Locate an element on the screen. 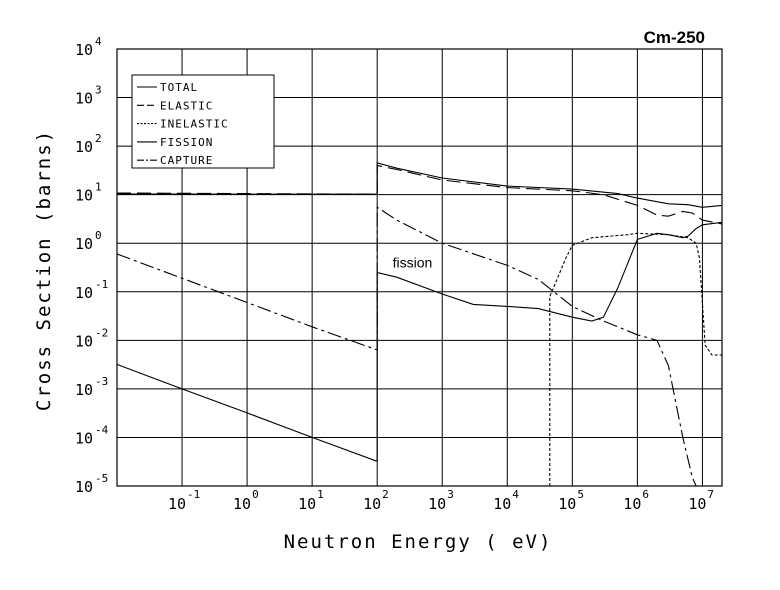 The image size is (780, 590). y-tick-label: 10 1 is located at coordinates (88, 193).